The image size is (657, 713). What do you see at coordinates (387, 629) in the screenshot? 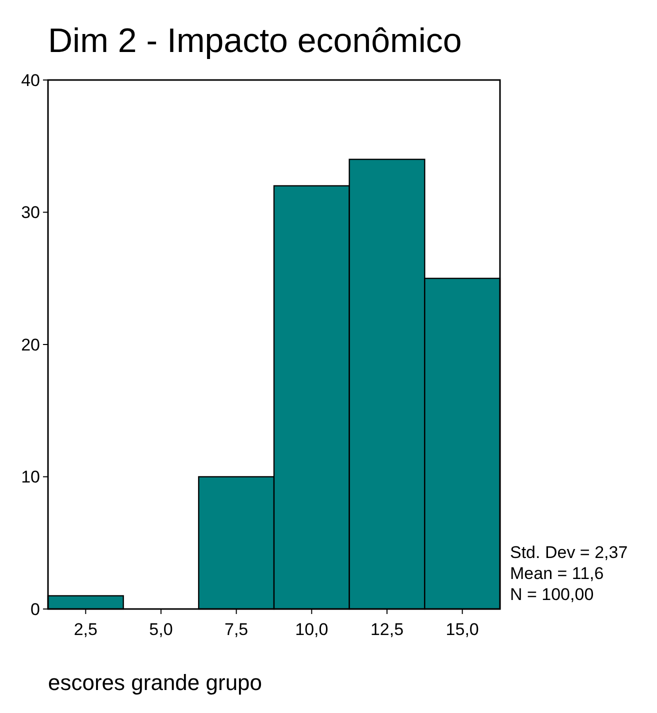
I see `x-tick-label: 12,5` at bounding box center [387, 629].